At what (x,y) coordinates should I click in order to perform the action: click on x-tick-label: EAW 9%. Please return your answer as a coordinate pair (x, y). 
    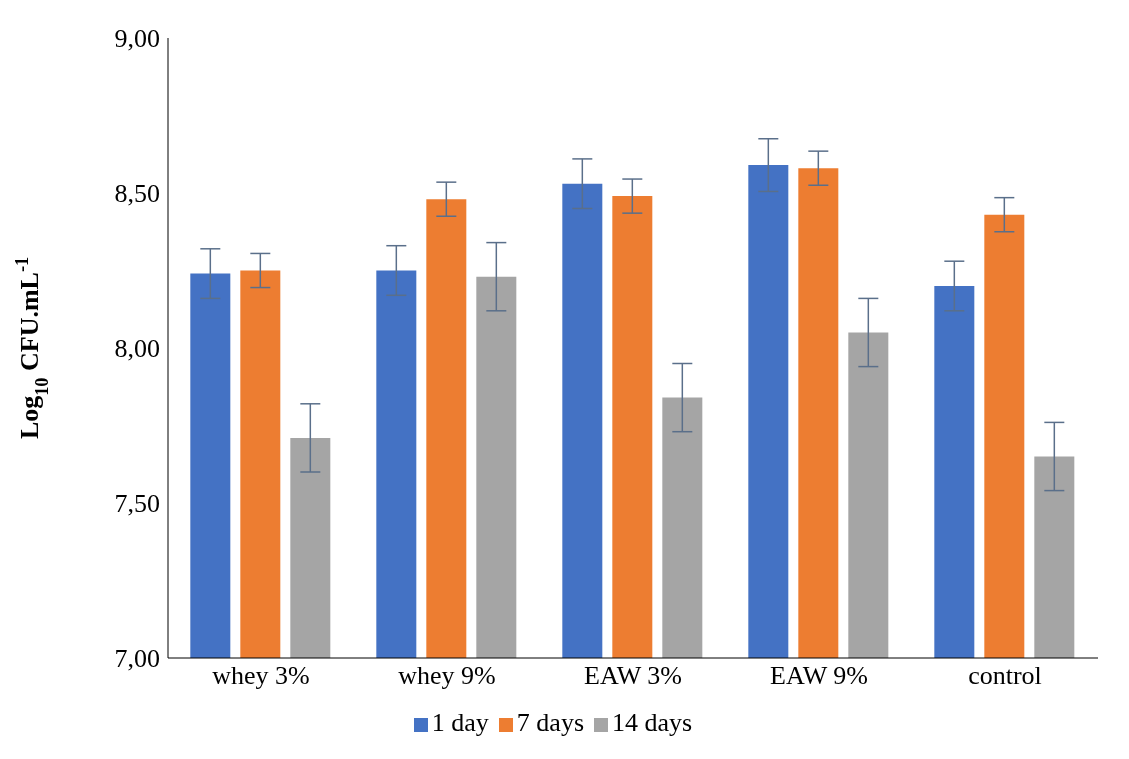
    Looking at the image, I should click on (819, 676).